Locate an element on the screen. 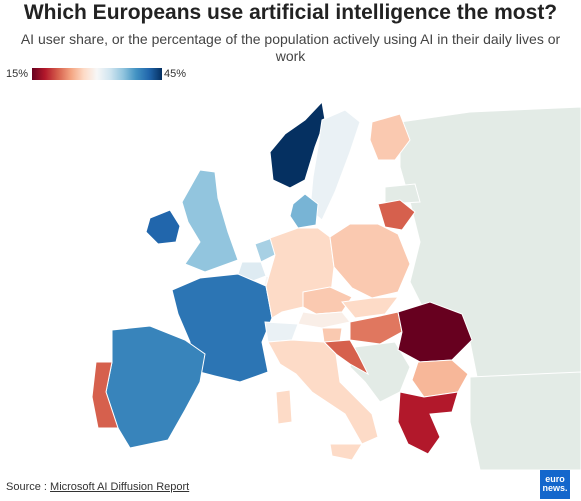 Image resolution: width=581 pixels, height=501 pixels. country-austria is located at coordinates (324, 320).